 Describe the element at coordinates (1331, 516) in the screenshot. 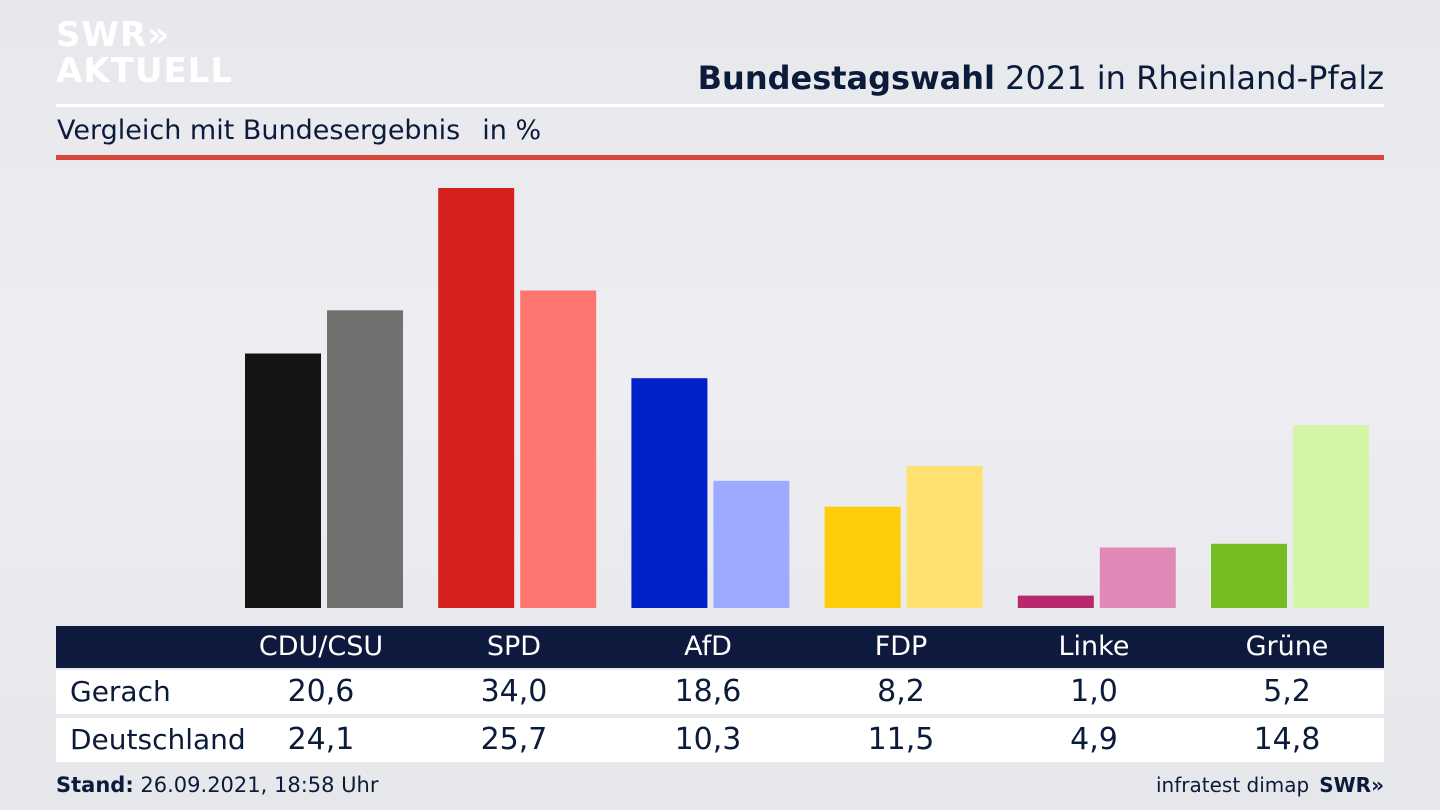

I see `bar-gr-ne-deutschland` at that location.